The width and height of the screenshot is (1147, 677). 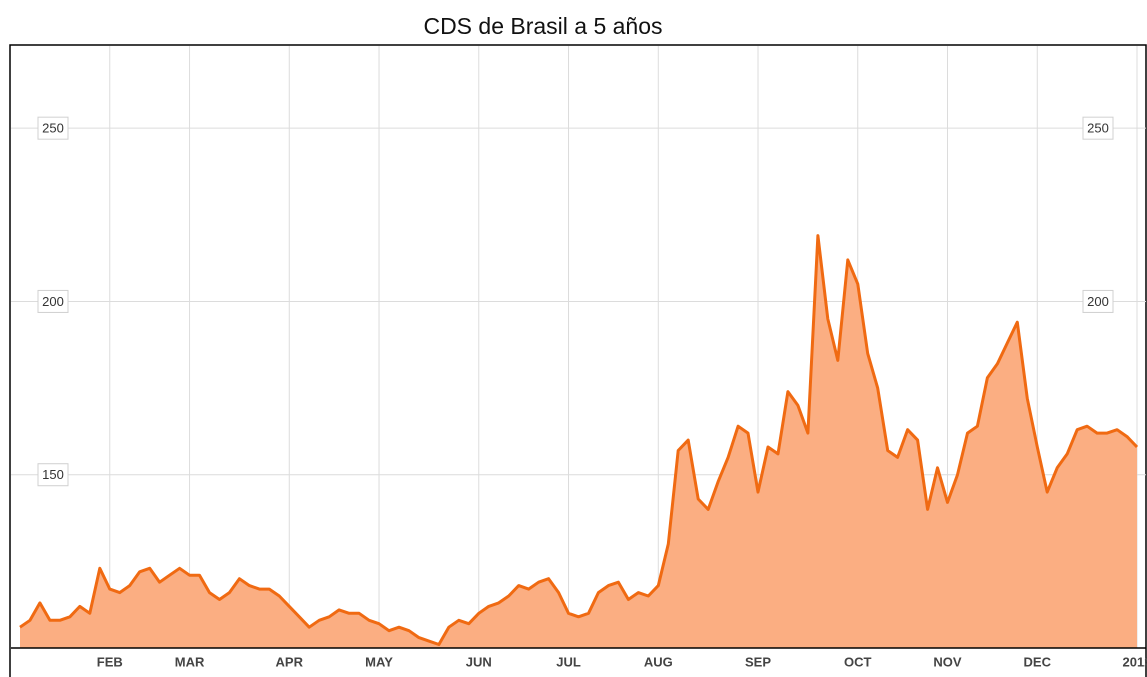 What do you see at coordinates (858, 661) in the screenshot?
I see `x-tick-label: OCT` at bounding box center [858, 661].